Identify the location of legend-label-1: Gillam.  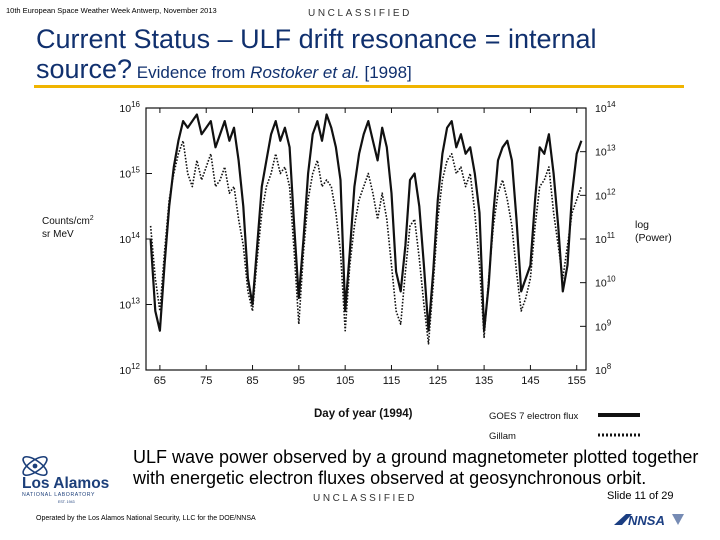
(502, 436).